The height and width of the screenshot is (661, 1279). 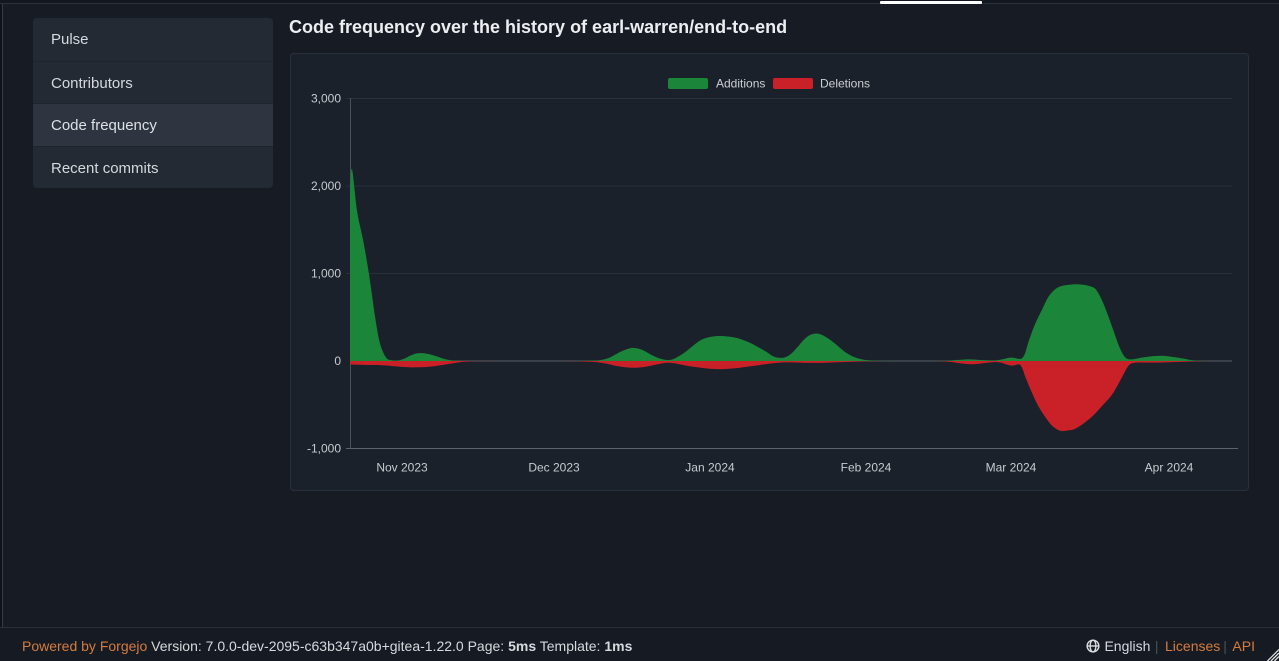 What do you see at coordinates (326, 274) in the screenshot?
I see `svg-text: 1,000` at bounding box center [326, 274].